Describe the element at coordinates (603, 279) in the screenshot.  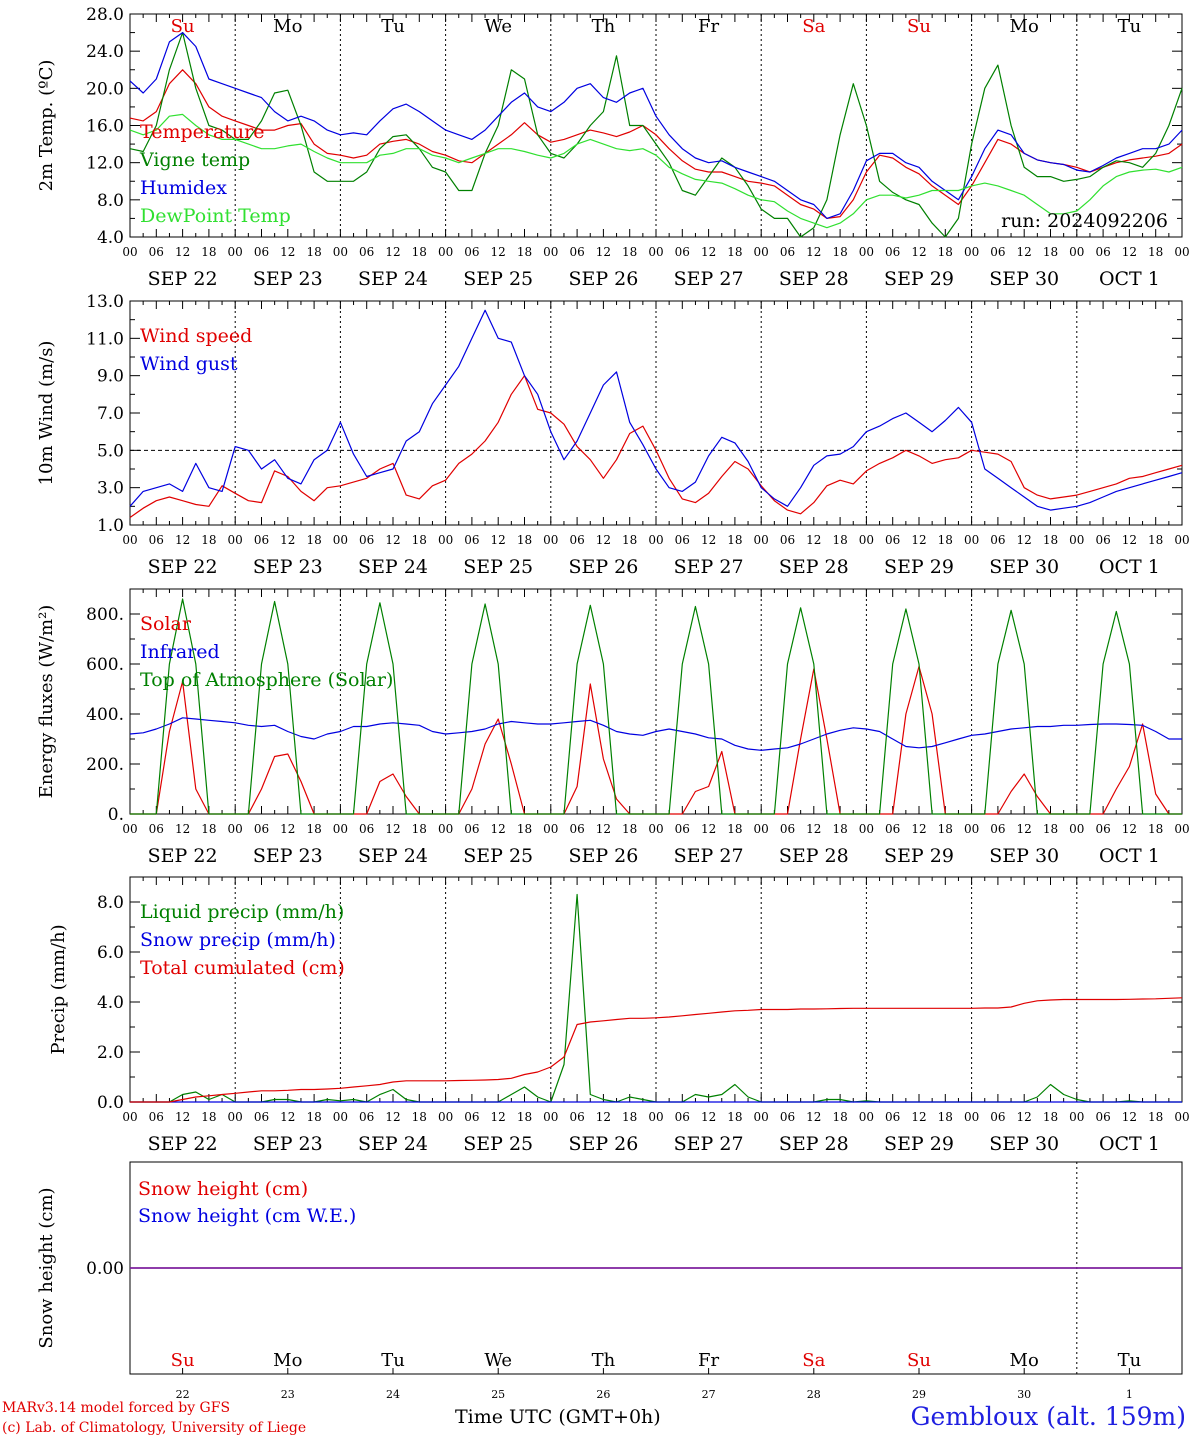
I see `date-label: SEP 26` at that location.